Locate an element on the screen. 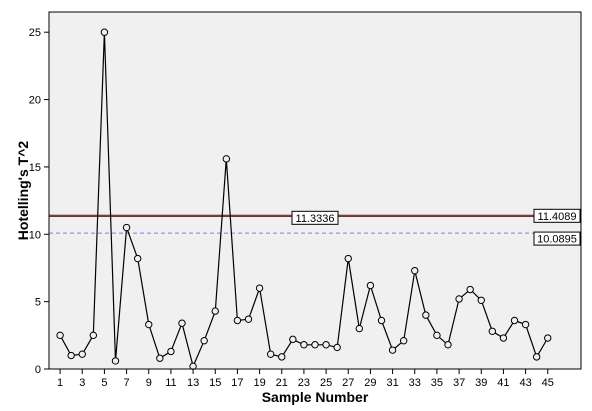 This screenshot has height=411, width=592. y-tick-label: 10 is located at coordinates (35, 235).